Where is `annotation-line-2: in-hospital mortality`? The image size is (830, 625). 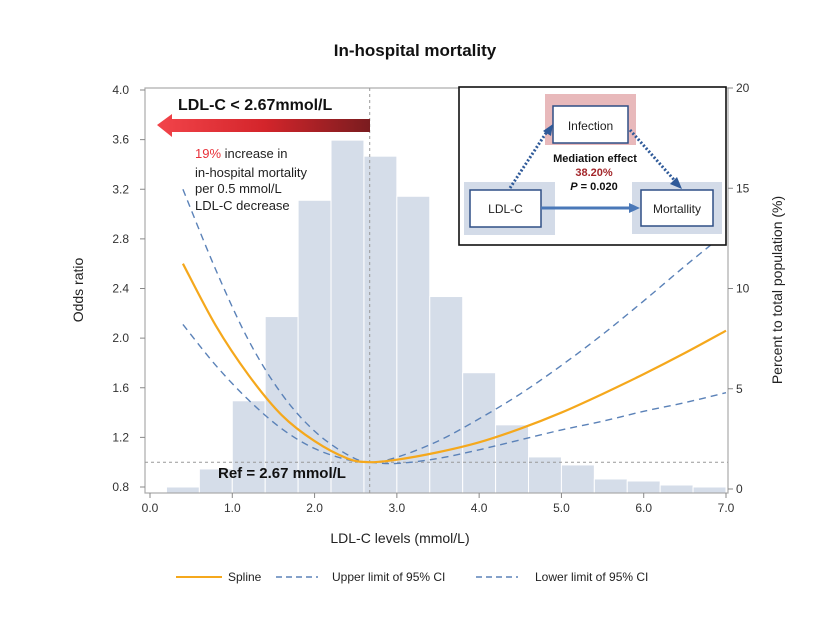 annotation-line-2: in-hospital mortality is located at coordinates (251, 172).